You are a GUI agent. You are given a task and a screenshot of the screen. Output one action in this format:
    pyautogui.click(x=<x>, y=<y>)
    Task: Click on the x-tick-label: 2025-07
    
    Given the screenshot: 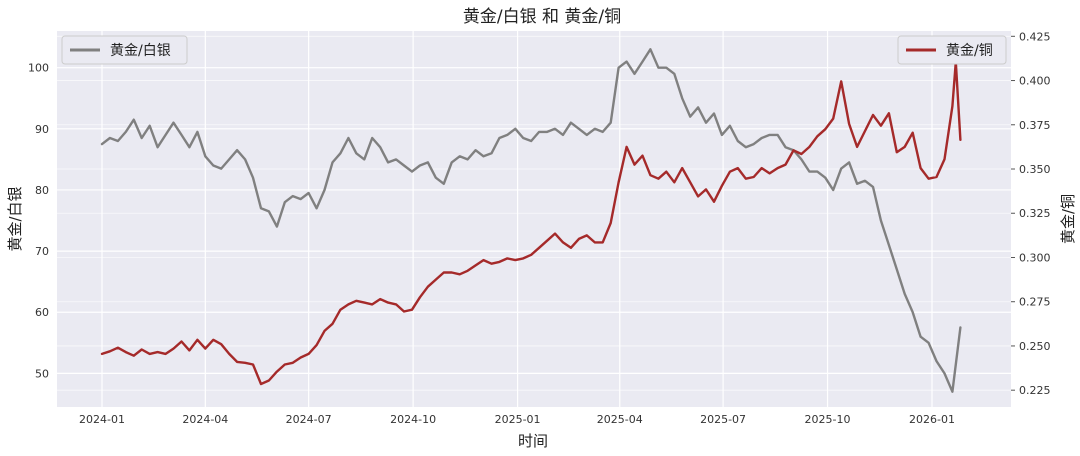 What is the action you would take?
    pyautogui.click(x=723, y=419)
    